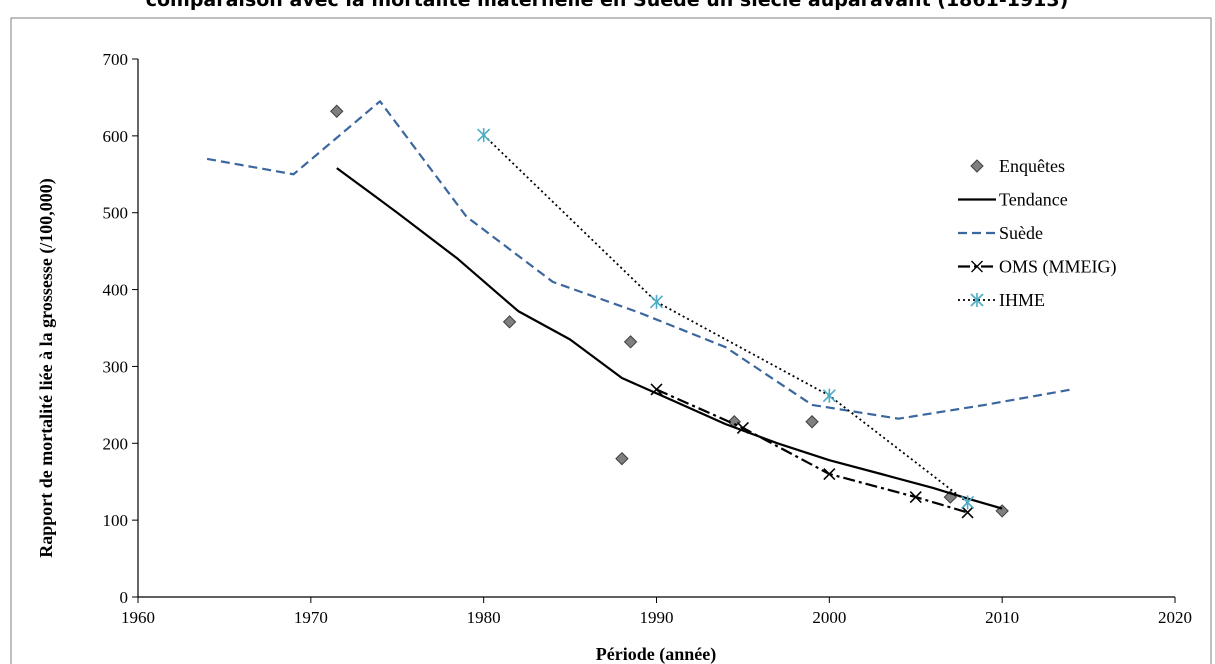 The height and width of the screenshot is (664, 1215). I want to click on x-tick-label: 2000, so click(829, 617).